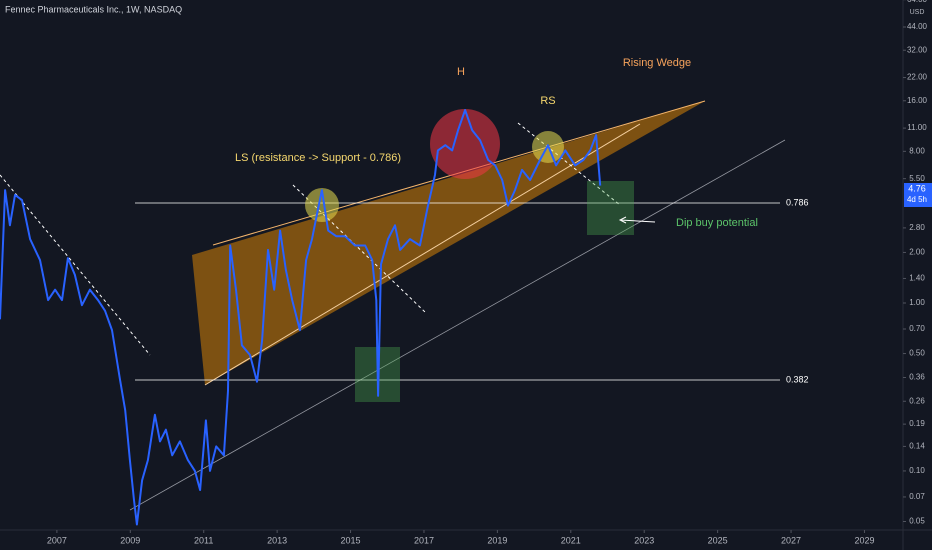 Image resolution: width=932 pixels, height=550 pixels. What do you see at coordinates (57, 540) in the screenshot?
I see `x-tick-label: 2007` at bounding box center [57, 540].